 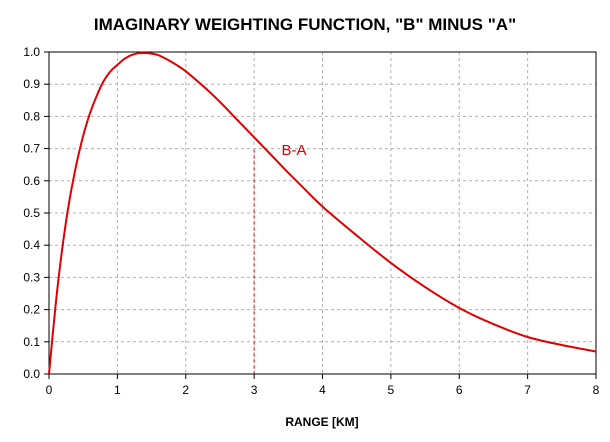 What do you see at coordinates (31, 149) in the screenshot?
I see `y-tick-label: 0.7` at bounding box center [31, 149].